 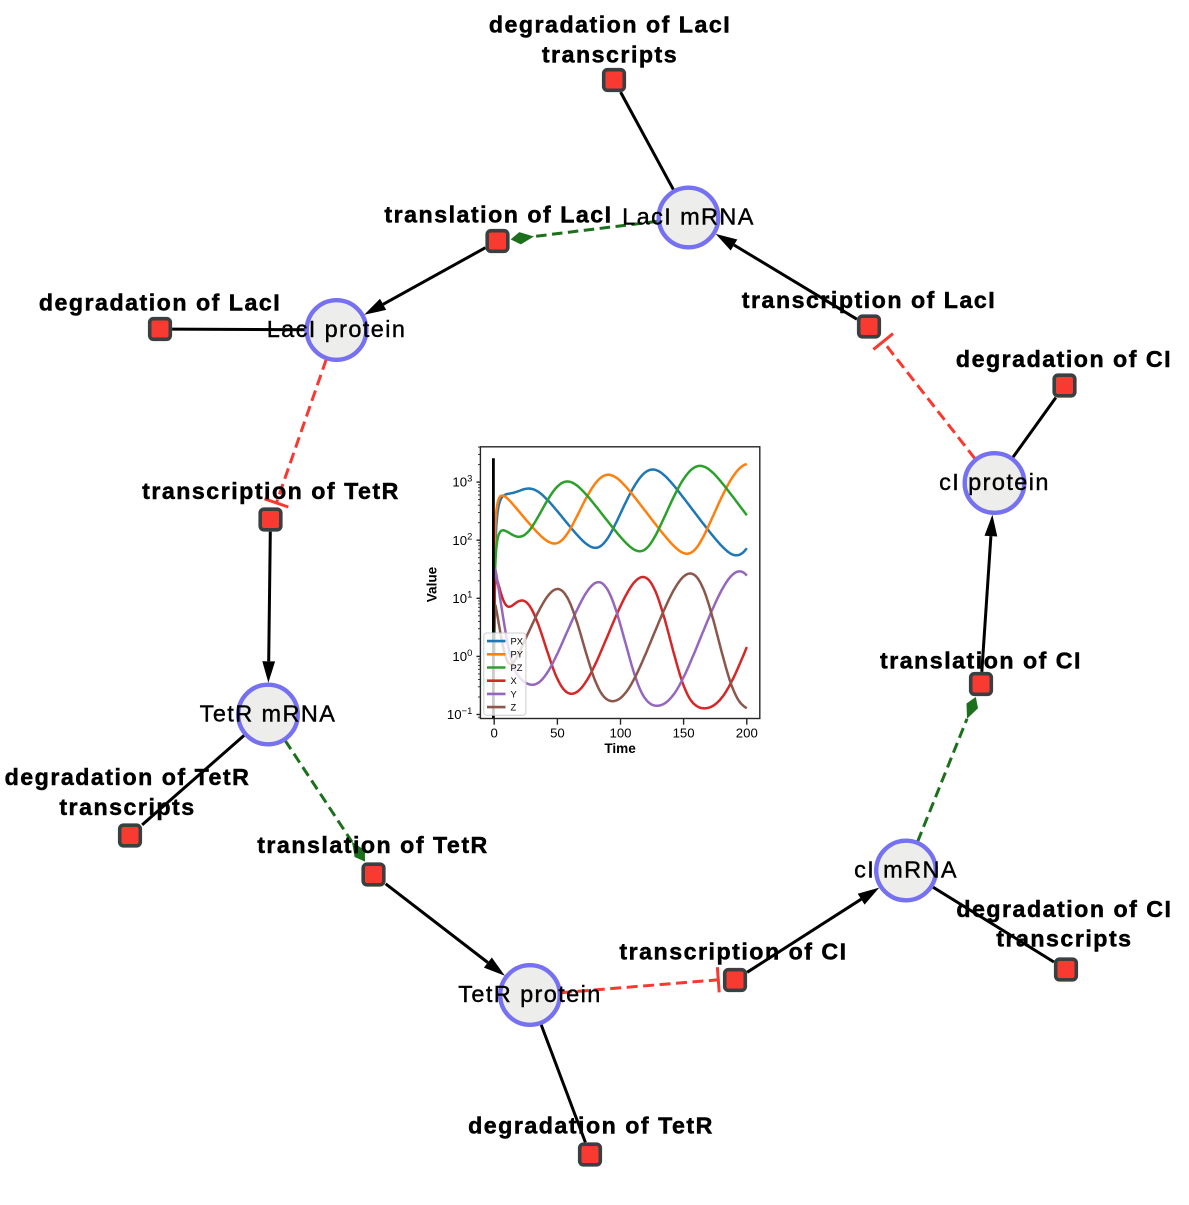 What do you see at coordinates (337, 329) in the screenshot?
I see `svg-text: LacI protein` at bounding box center [337, 329].